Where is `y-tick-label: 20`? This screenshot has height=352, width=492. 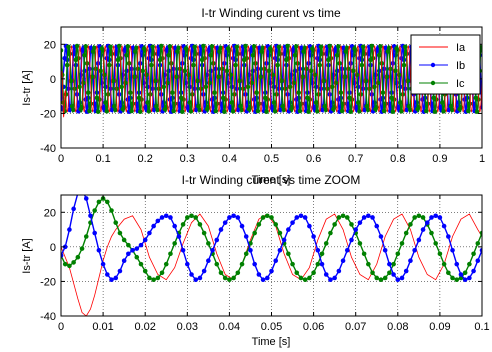 y-tick-label: 20 is located at coordinates (50, 45).